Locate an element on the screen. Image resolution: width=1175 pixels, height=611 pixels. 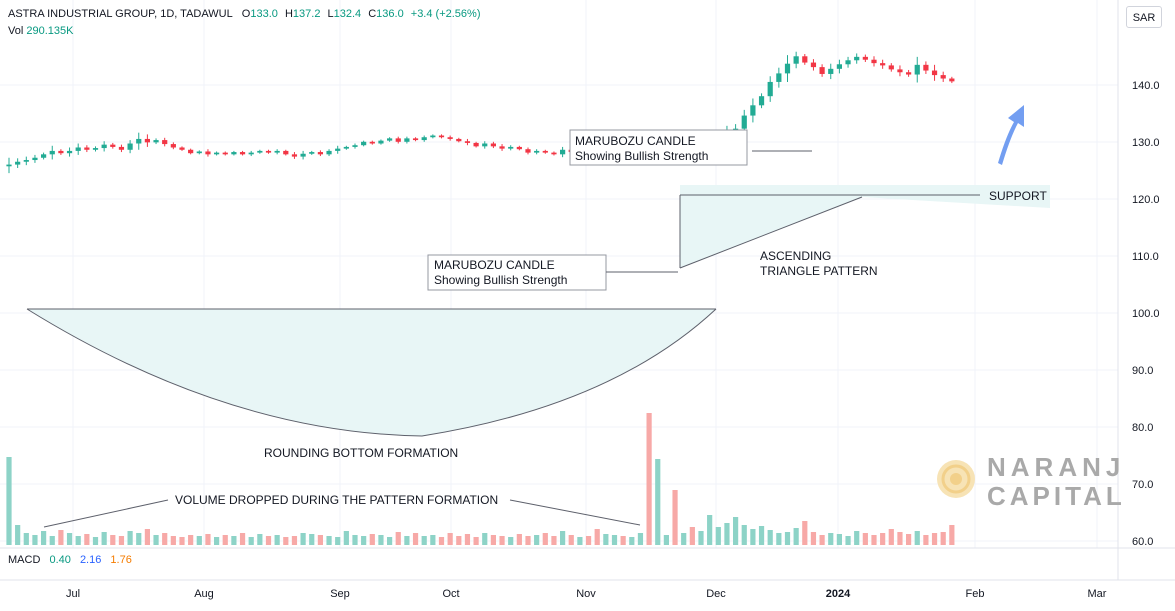
triangle-support-fill is located at coordinates (865, 226).